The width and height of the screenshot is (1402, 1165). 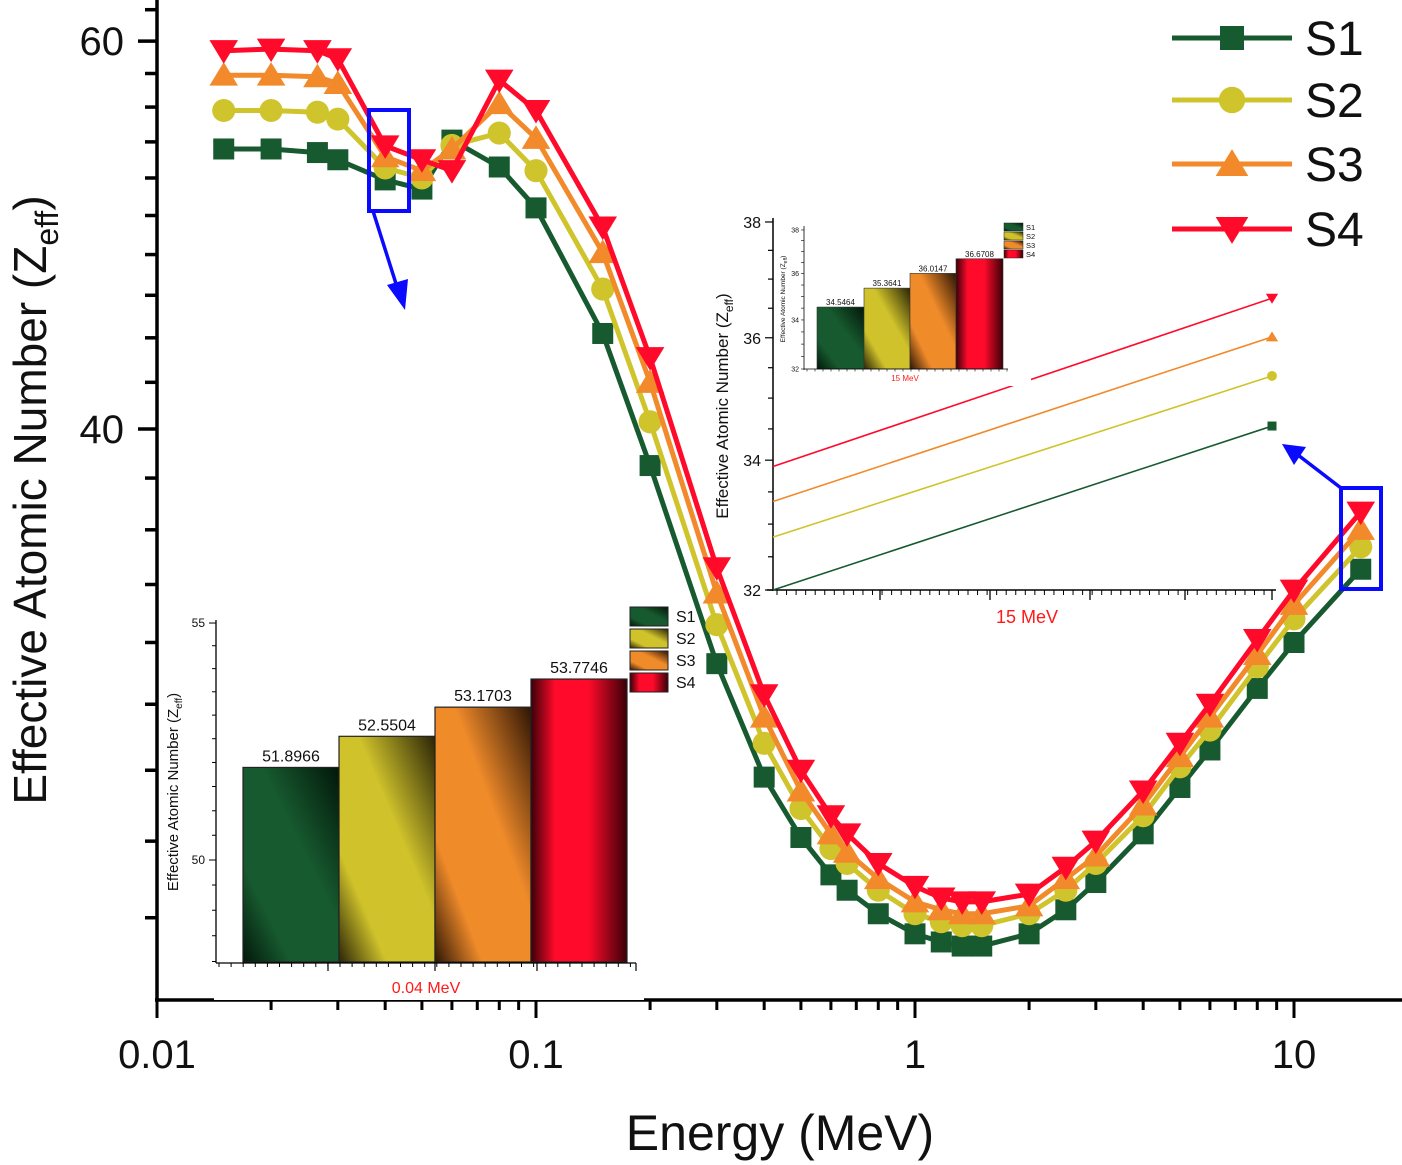 I want to click on inset-line-y-tick-label: 36, so click(x=752, y=339).